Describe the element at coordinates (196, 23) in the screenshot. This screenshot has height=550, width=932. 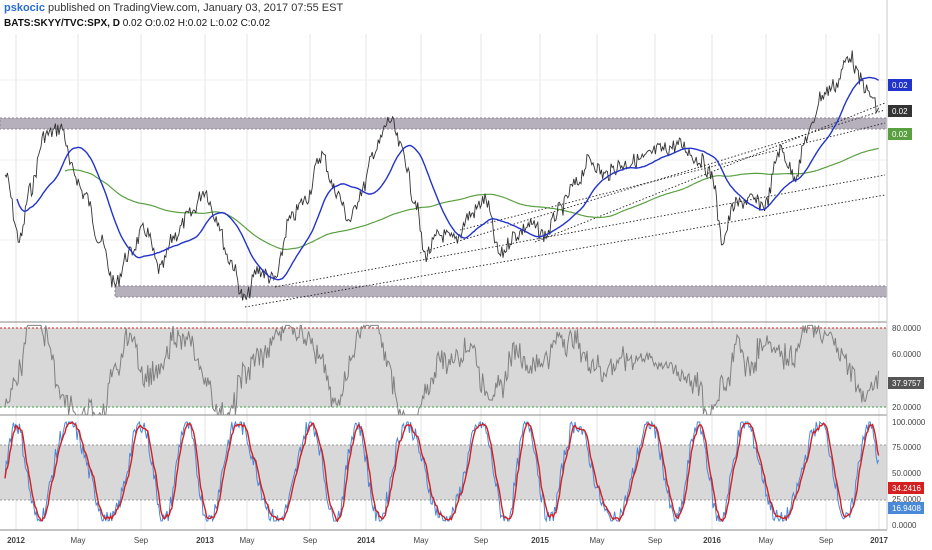
I see `ohlc-values: 0.02 O:0.02 H:0.02 L:0.02 C:0.02` at that location.